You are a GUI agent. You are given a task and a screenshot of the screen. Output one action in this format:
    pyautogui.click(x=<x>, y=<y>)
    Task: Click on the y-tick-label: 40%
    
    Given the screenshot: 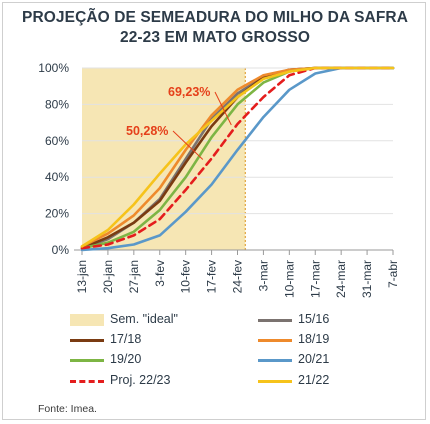 What is the action you would take?
    pyautogui.click(x=57, y=177)
    